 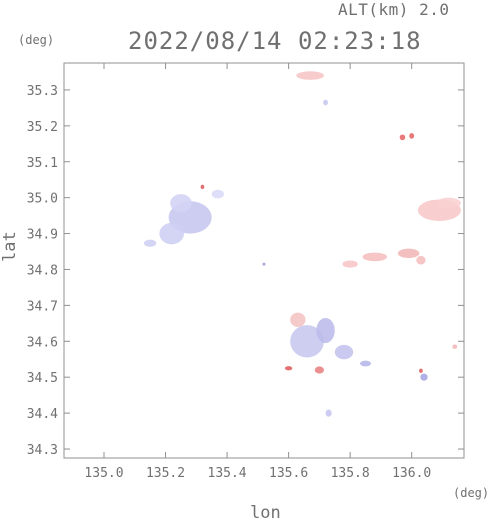 What do you see at coordinates (42, 342) in the screenshot?
I see `y-tick-label: 34.6` at bounding box center [42, 342].